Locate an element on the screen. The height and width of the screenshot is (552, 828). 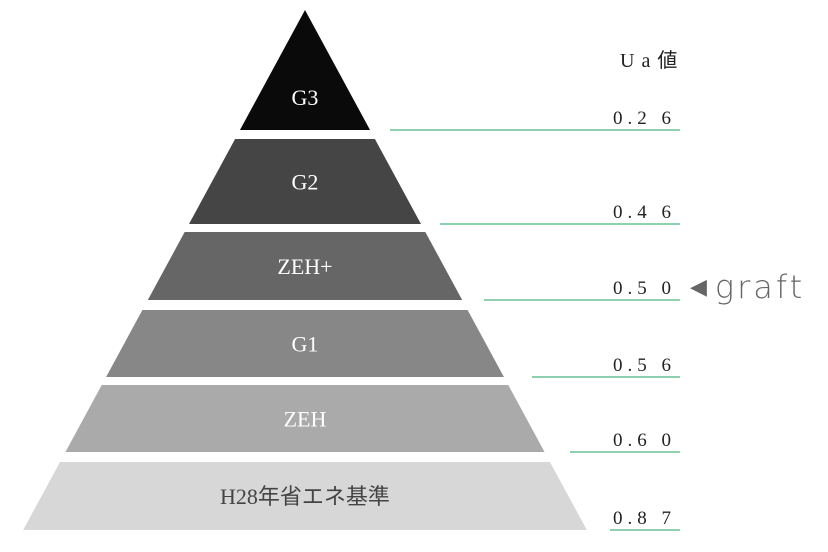
tier-label: G2 is located at coordinates (305, 182).